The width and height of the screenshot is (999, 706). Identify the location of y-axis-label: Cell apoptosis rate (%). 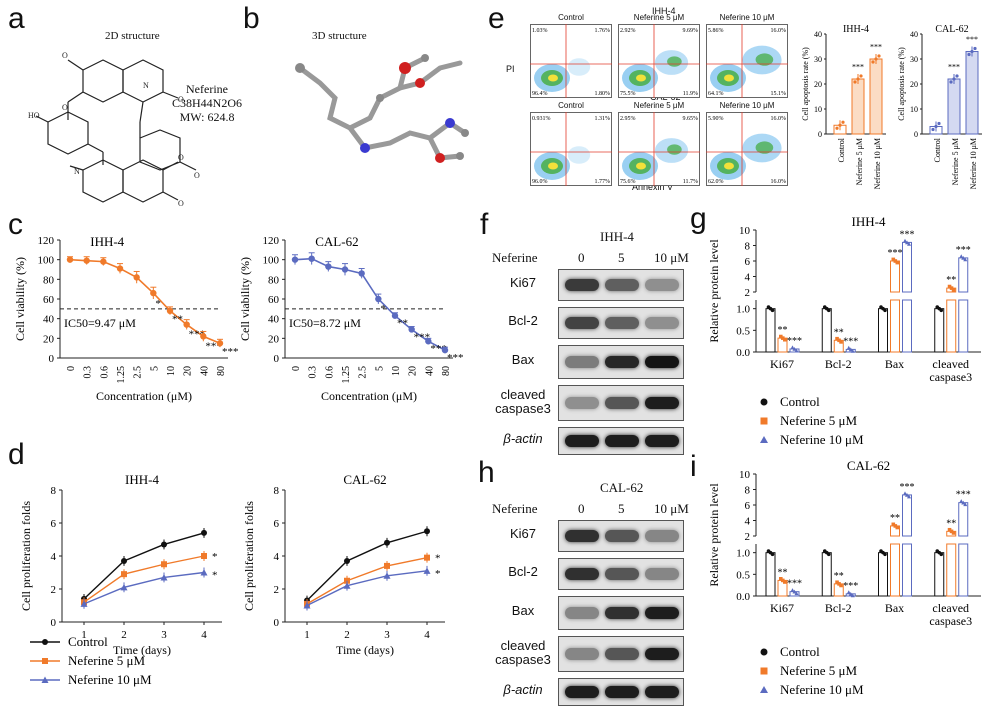
(901, 84).